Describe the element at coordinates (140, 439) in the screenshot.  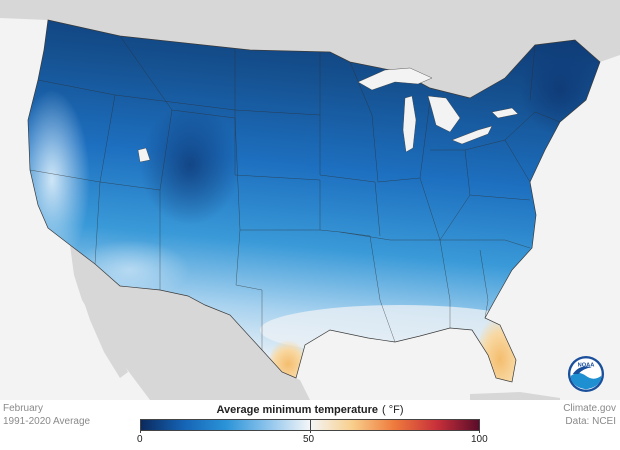
I see `legend-tick-label: 0` at that location.